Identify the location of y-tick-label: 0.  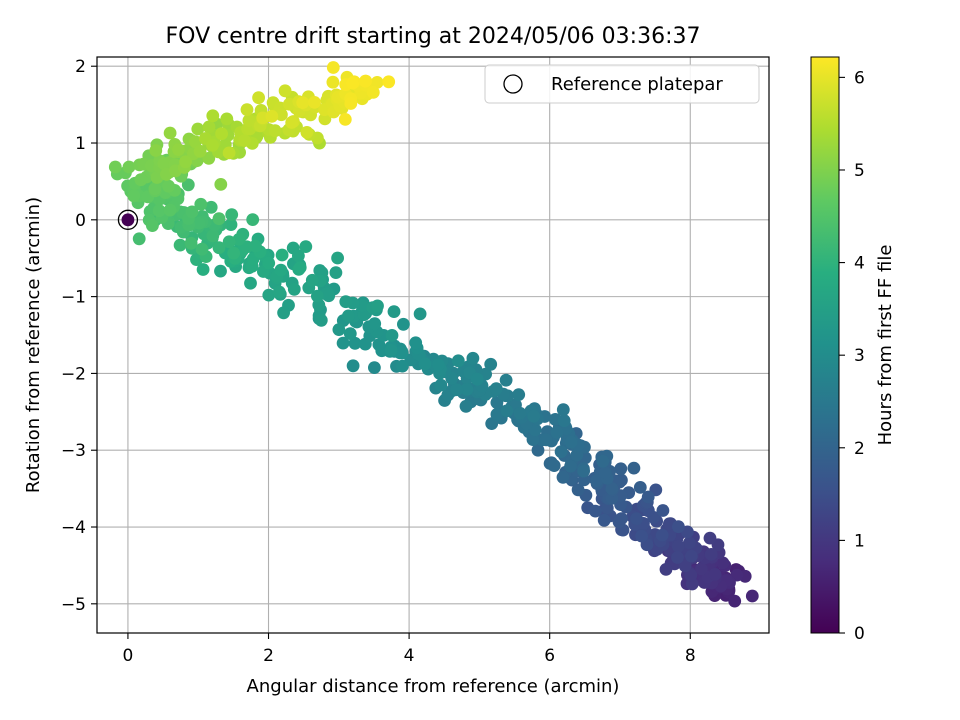
(80, 221).